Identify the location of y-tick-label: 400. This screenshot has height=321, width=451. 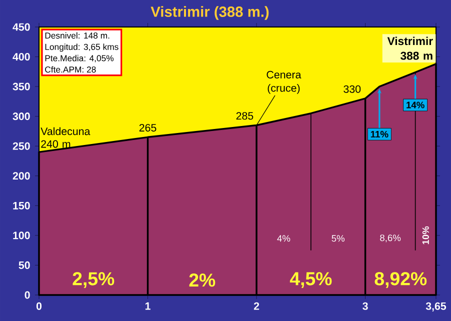
(21, 57).